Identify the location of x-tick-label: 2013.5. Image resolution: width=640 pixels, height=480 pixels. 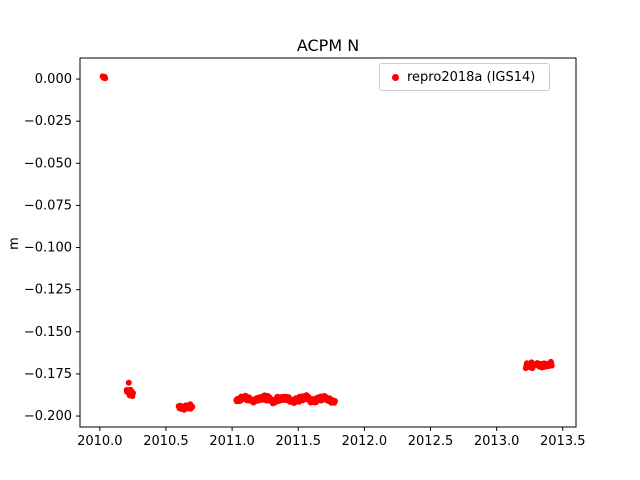
(563, 441).